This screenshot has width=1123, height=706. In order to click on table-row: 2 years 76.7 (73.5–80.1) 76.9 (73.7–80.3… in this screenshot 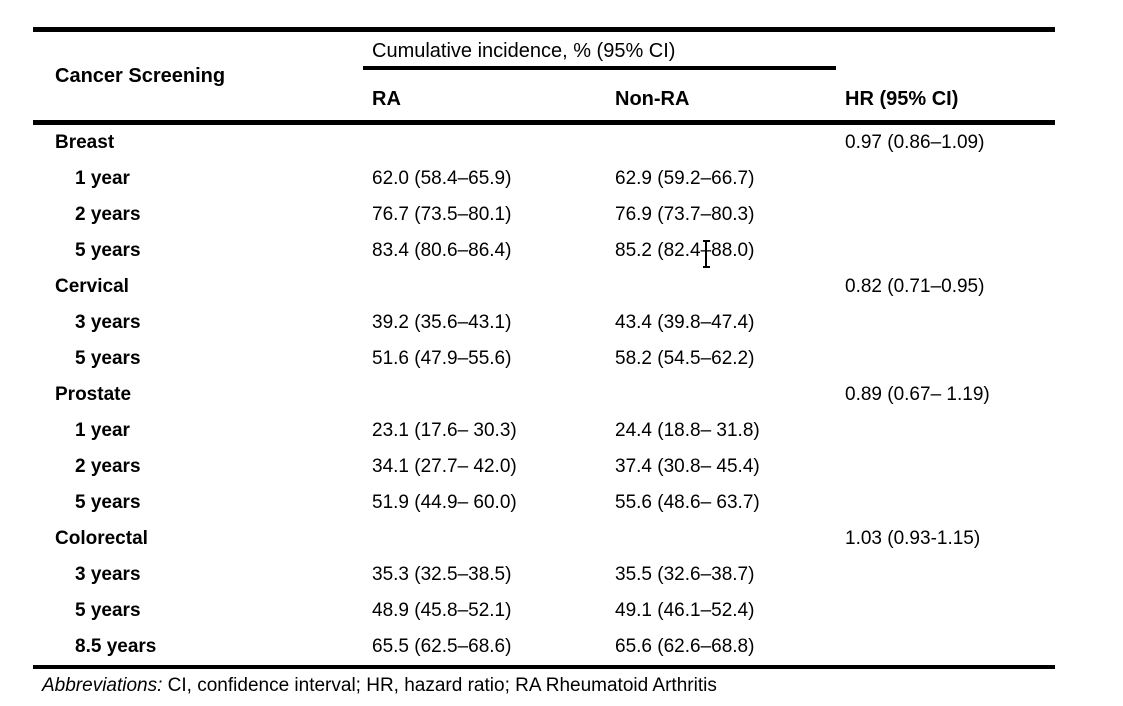, I will do `click(544, 215)`.